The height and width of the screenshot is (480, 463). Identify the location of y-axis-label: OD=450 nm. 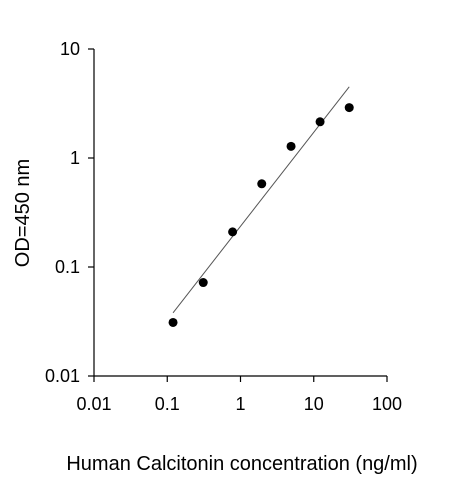
(23, 213).